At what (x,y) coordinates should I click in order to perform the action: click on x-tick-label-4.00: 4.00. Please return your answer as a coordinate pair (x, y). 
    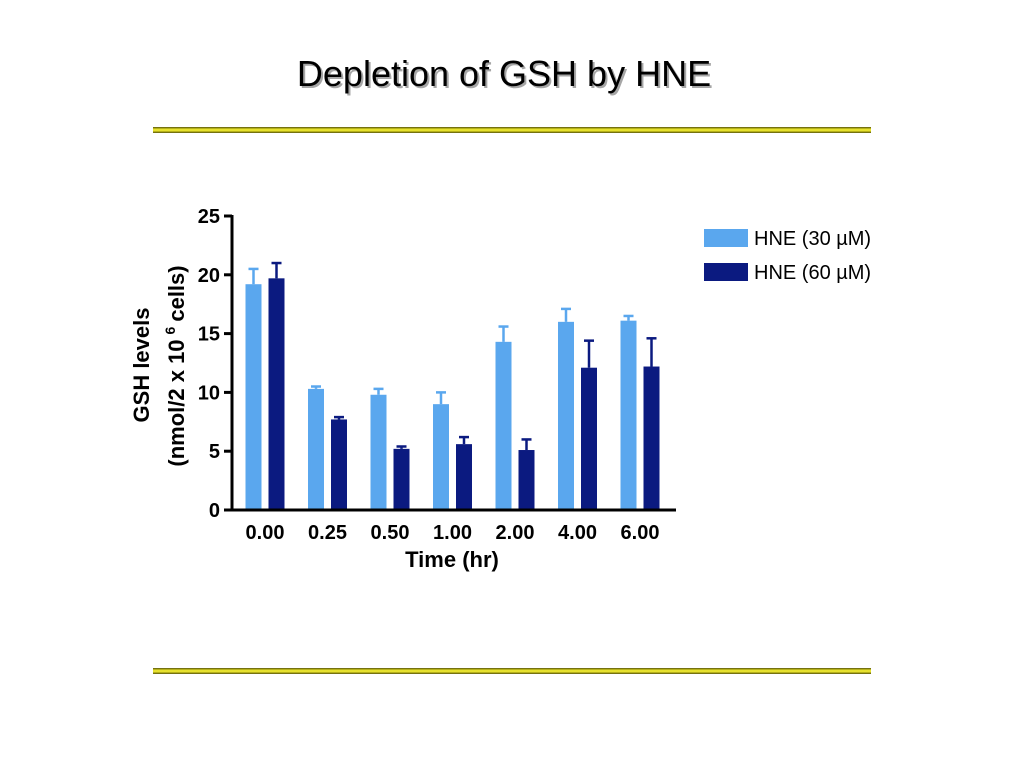
    Looking at the image, I should click on (577, 533).